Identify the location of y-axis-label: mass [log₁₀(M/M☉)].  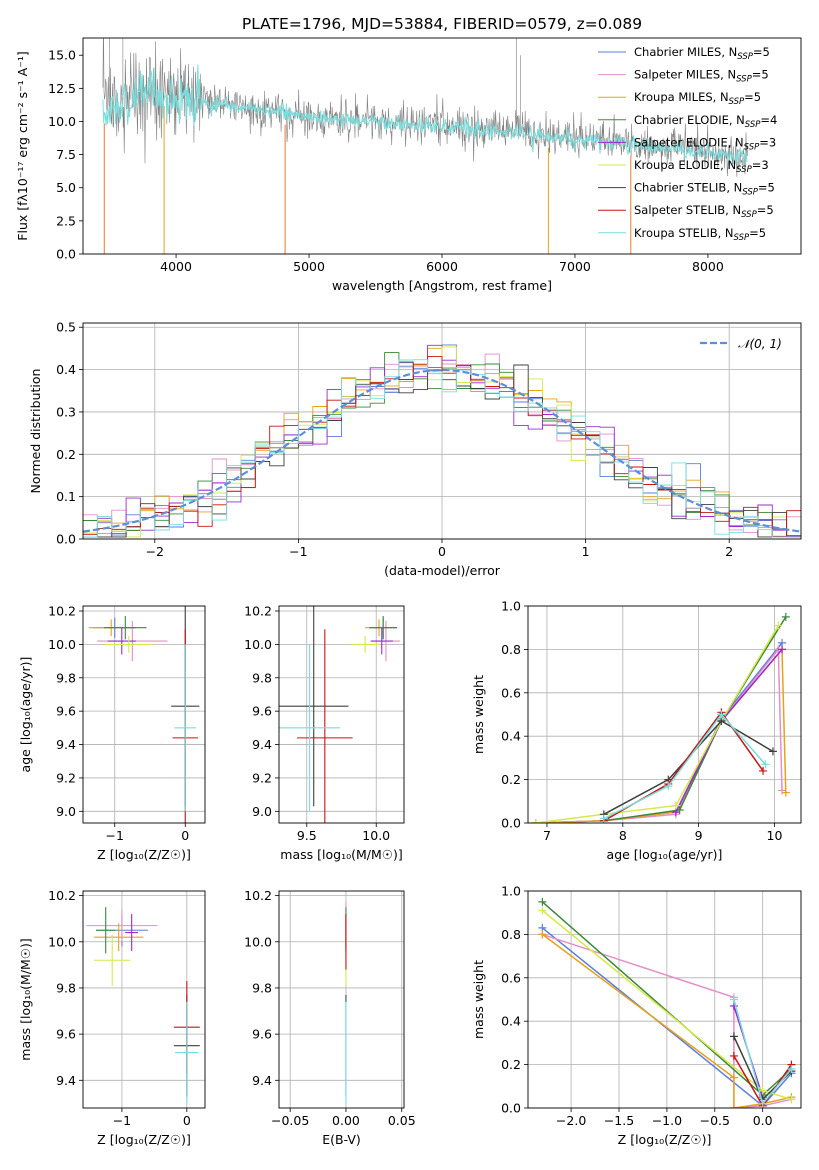
(25, 999).